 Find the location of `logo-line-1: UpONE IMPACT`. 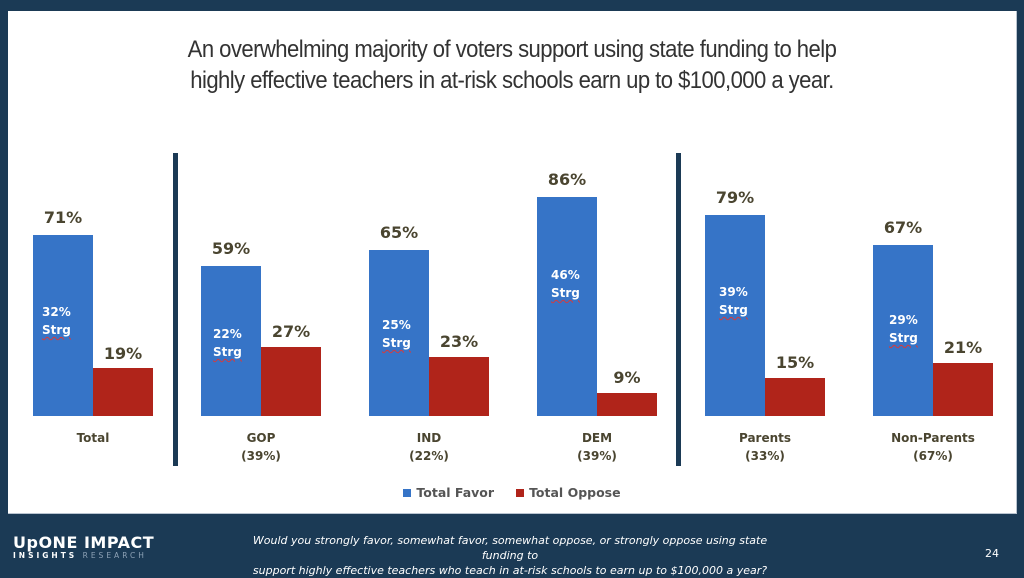

logo-line-1: UpONE IMPACT is located at coordinates (84, 542).